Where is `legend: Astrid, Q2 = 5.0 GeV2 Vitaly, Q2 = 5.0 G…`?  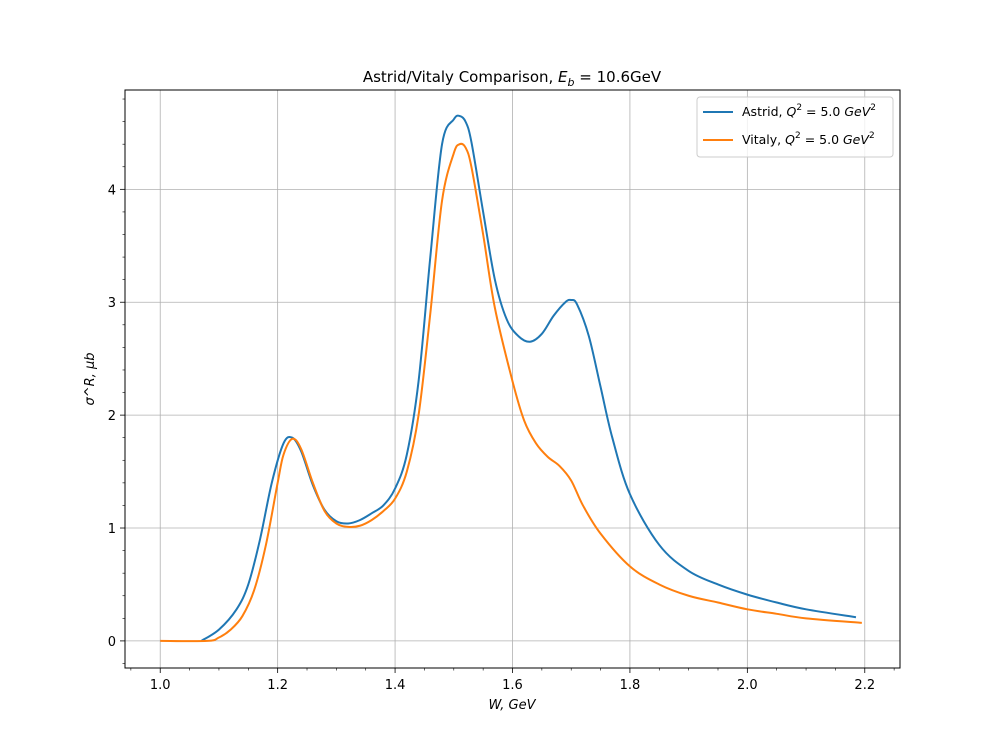 legend: Astrid, Q2 = 5.0 GeV2 Vitaly, Q2 = 5.0 G… is located at coordinates (795, 127).